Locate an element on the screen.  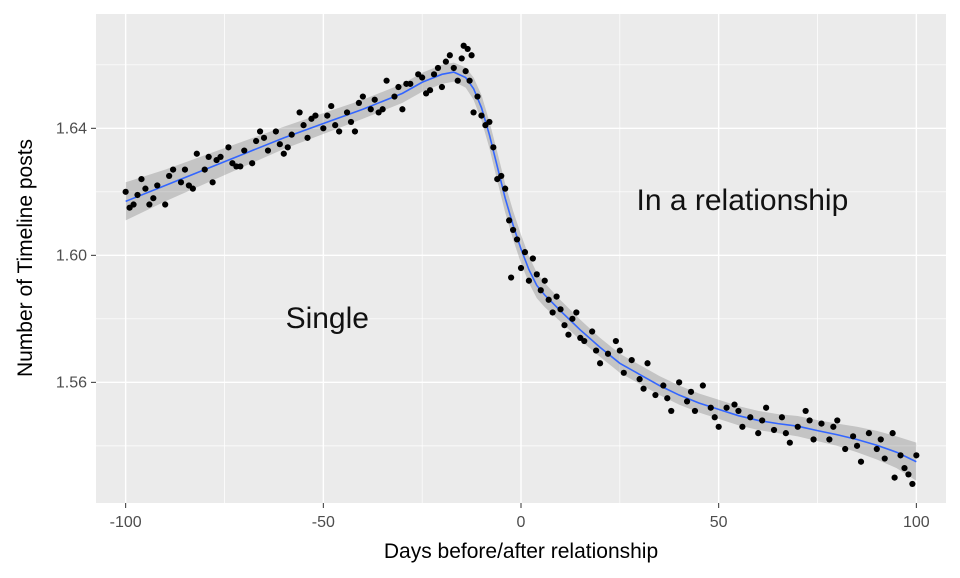
y-axis: 1.56 1.60 1.64 is located at coordinates (76, 255).